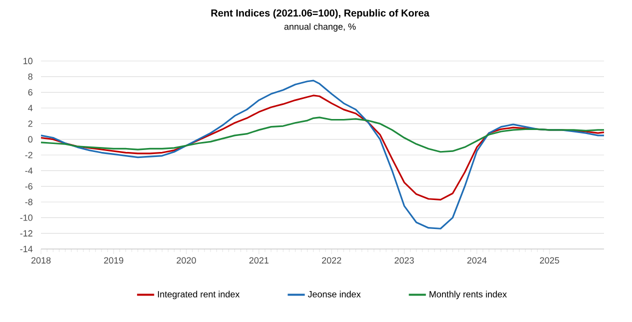 The image size is (632, 322). I want to click on x-tick-label: 2025, so click(550, 260).